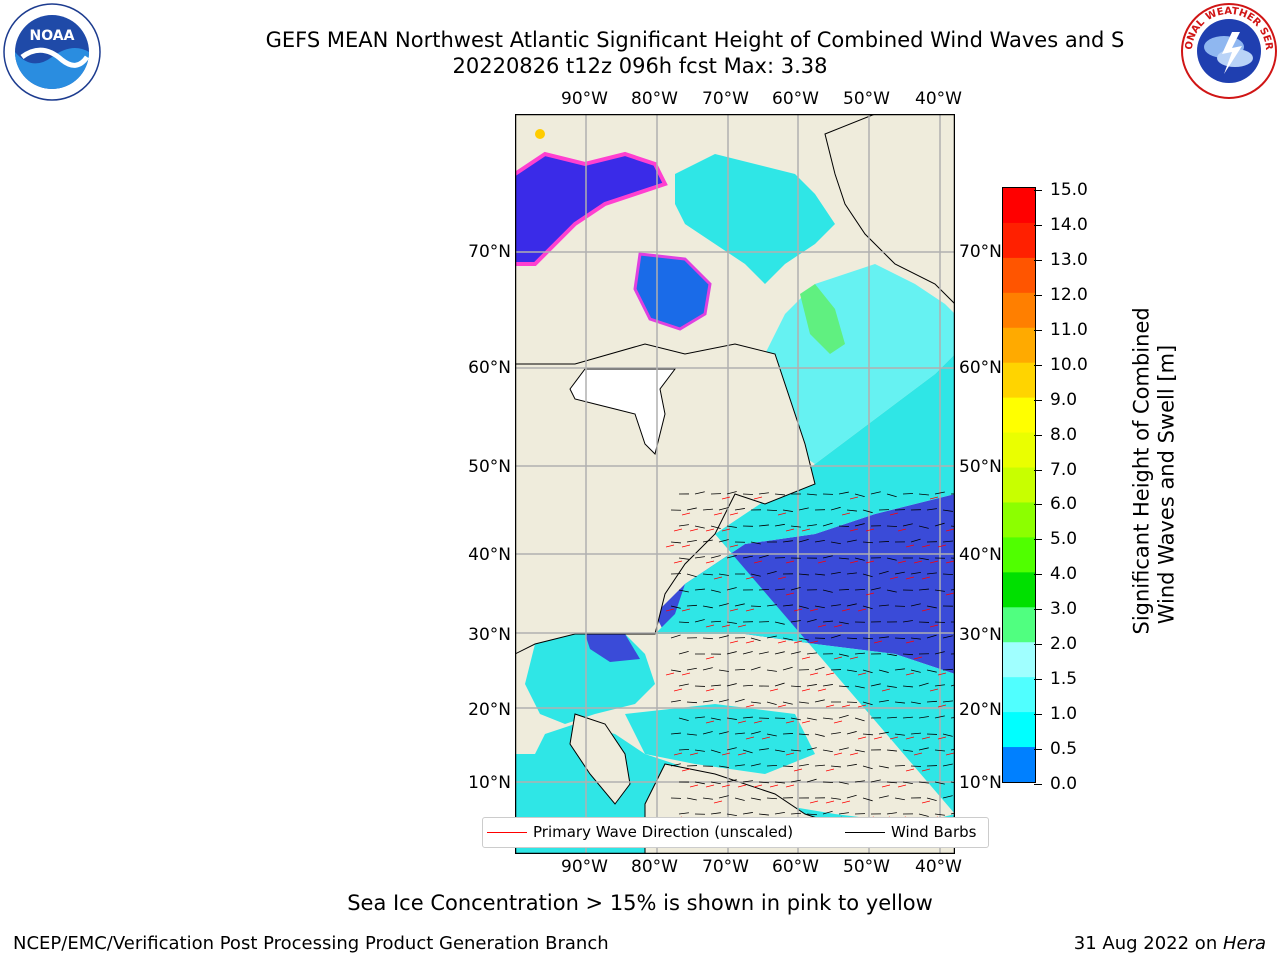 The height and width of the screenshot is (960, 1280). What do you see at coordinates (489, 710) in the screenshot?
I see `lat-label-left-20n: 20°N` at bounding box center [489, 710].